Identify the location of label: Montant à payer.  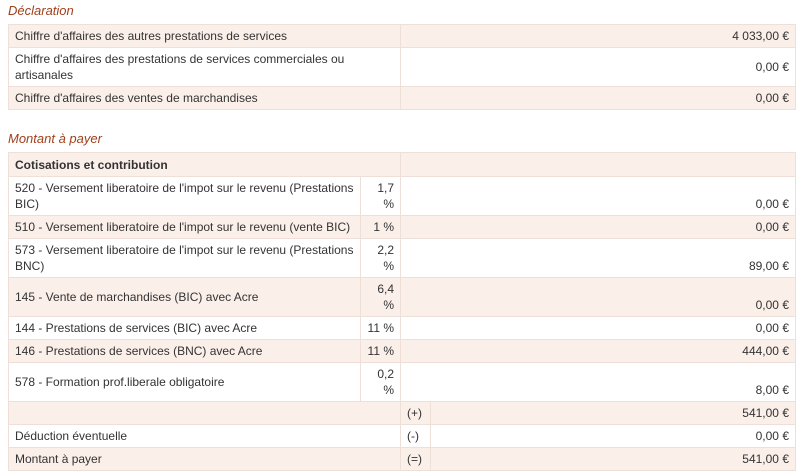
(204, 459).